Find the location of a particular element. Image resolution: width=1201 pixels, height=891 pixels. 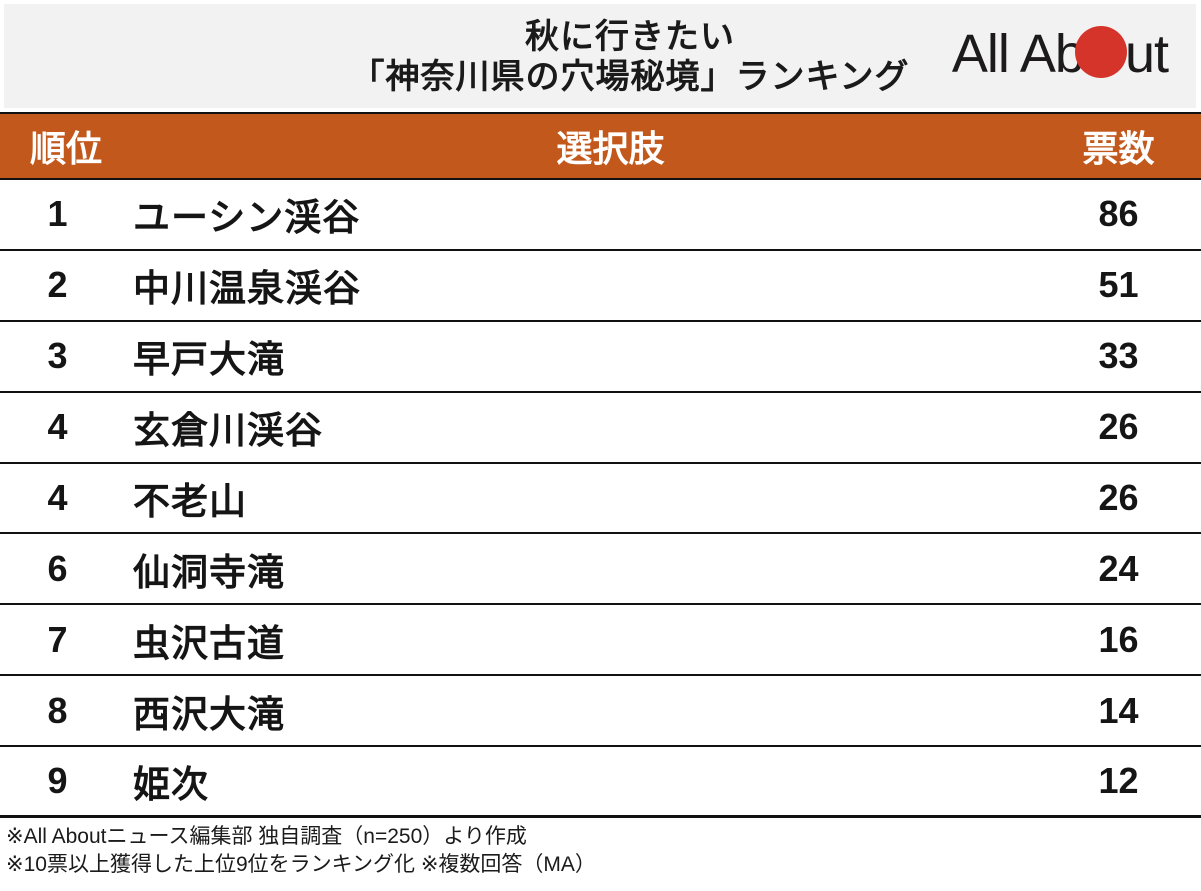

page-title-line1: 秋に行きたい is located at coordinates (629, 37).